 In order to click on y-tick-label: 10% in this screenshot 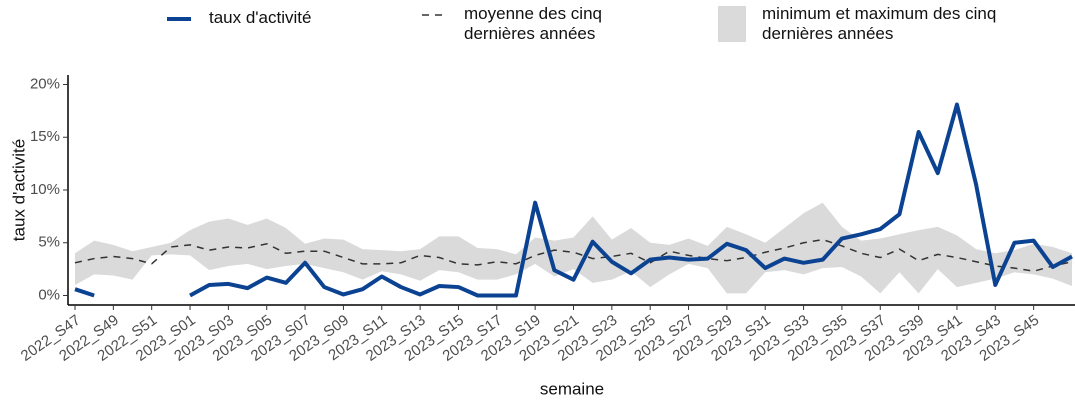, I will do `click(45, 189)`.